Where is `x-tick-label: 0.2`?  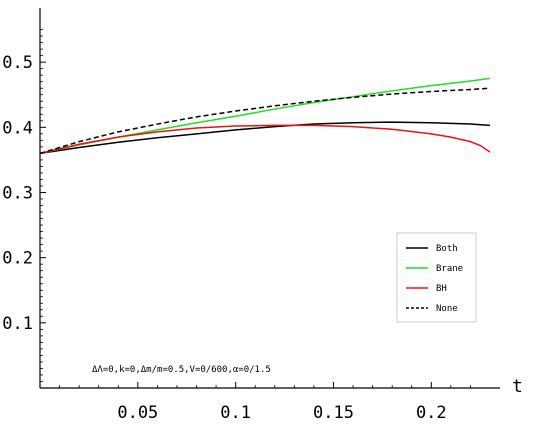
x-tick-label: 0.2 is located at coordinates (431, 413).